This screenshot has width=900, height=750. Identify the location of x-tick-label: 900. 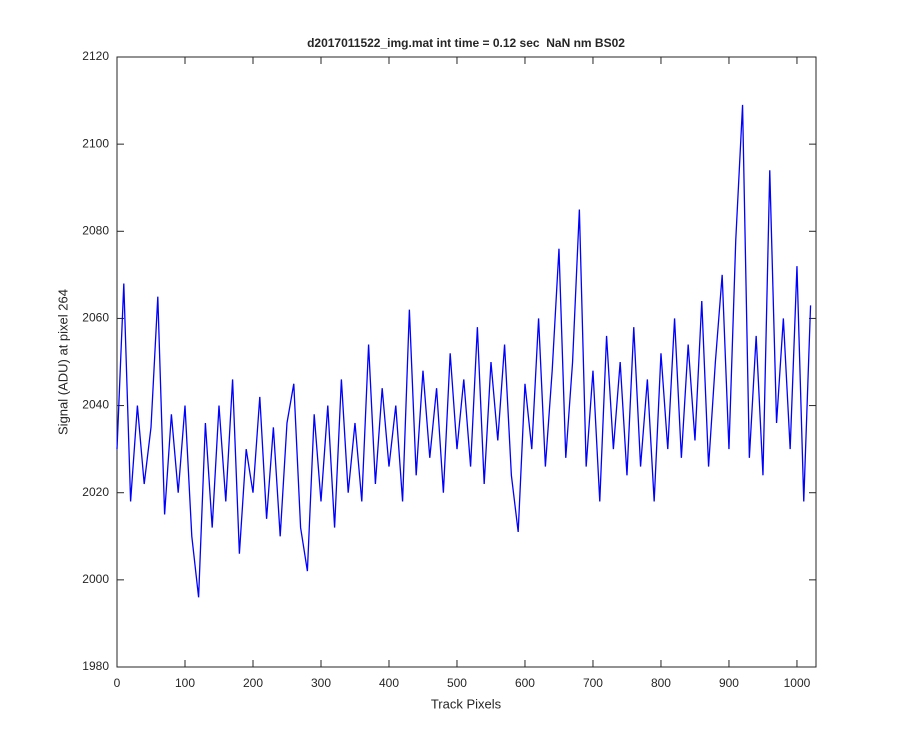
(729, 683).